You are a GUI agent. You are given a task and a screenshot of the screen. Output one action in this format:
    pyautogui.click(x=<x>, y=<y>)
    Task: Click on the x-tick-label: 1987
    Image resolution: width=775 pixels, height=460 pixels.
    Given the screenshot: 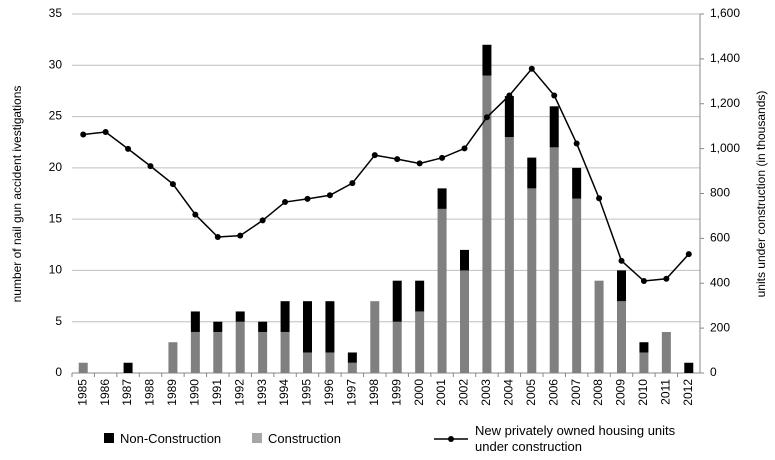 What is the action you would take?
    pyautogui.click(x=127, y=392)
    